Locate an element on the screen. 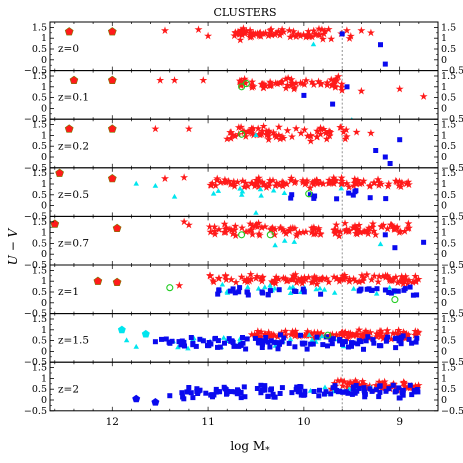 The height and width of the screenshot is (463, 463). redshift-label: z=0.7 is located at coordinates (73, 244).